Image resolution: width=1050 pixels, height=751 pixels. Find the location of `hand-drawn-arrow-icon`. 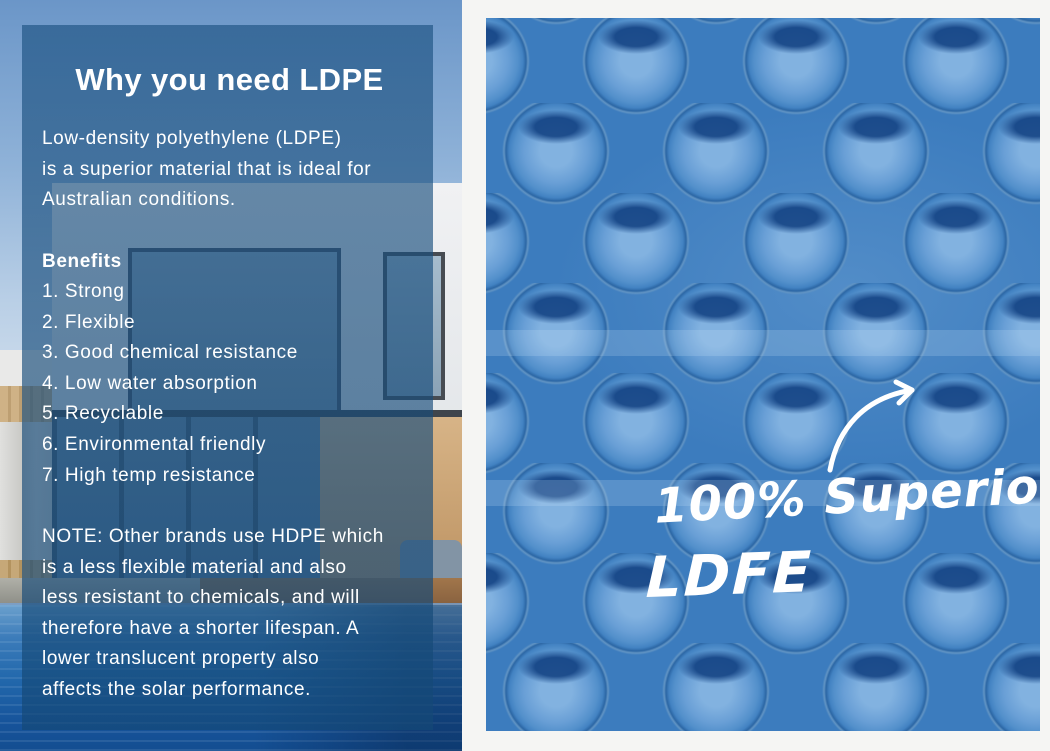

hand-drawn-arrow-icon is located at coordinates (871, 426).